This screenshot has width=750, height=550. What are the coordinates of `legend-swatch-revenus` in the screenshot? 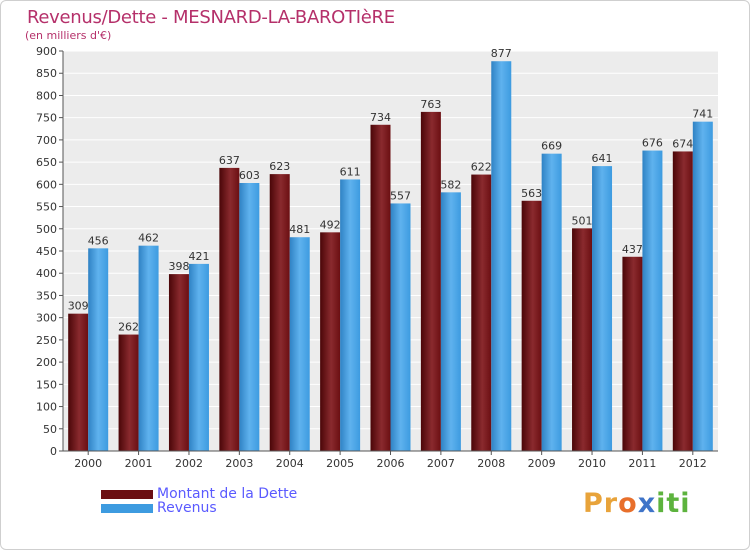 It's located at (127, 508).